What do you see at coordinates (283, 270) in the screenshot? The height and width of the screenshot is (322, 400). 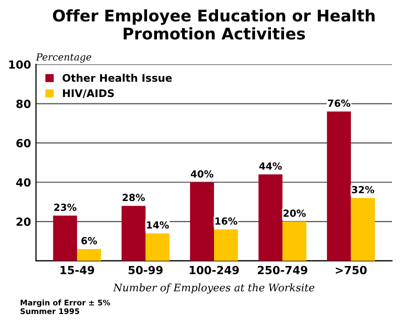 I see `x-tick-label: 250-749` at bounding box center [283, 270].